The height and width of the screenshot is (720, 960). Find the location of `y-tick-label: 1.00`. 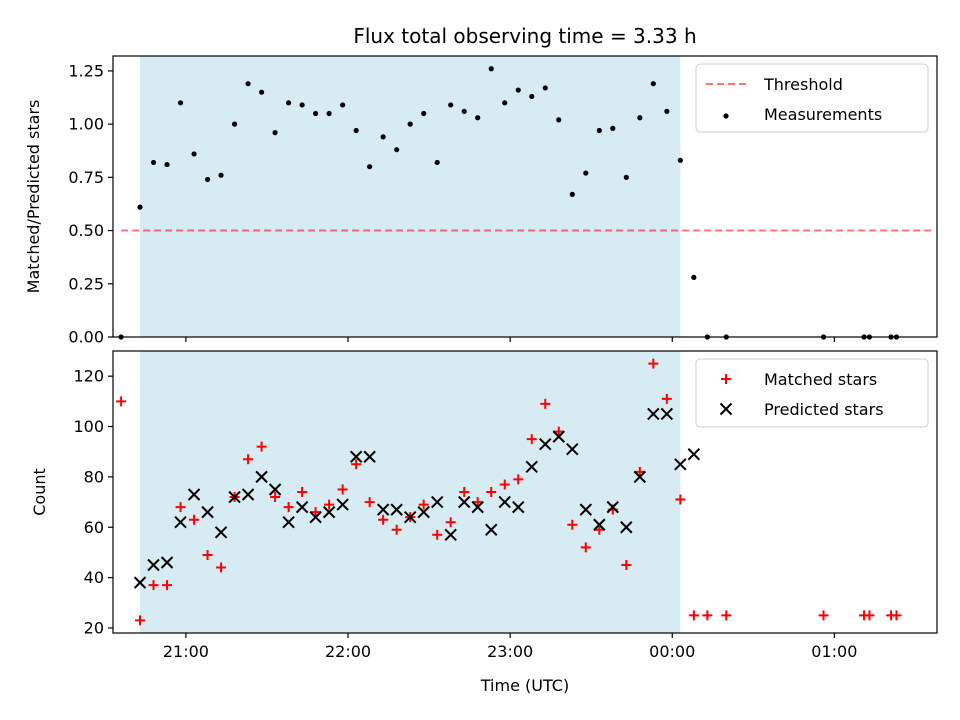

y-tick-label: 1.00 is located at coordinates (86, 124).